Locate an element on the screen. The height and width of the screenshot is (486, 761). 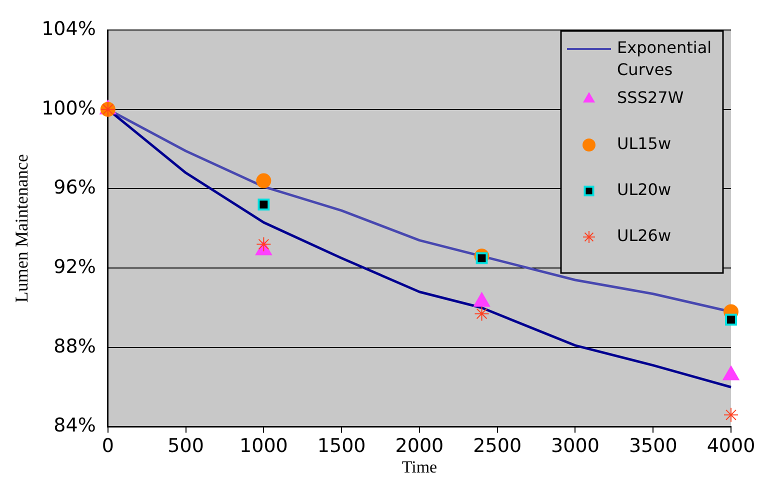
x-tick-label: 2500 is located at coordinates (497, 446).